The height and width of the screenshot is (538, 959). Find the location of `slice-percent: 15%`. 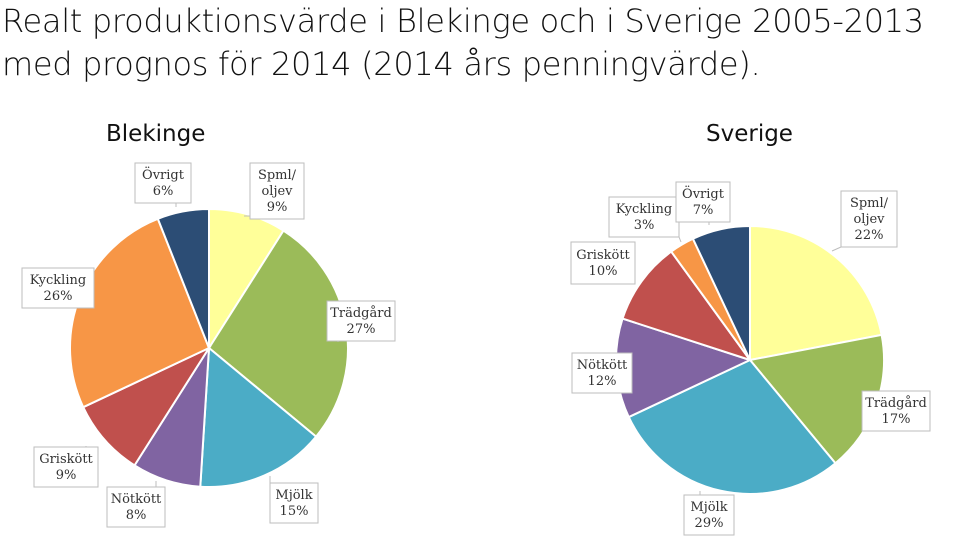

slice-percent: 15% is located at coordinates (294, 511).